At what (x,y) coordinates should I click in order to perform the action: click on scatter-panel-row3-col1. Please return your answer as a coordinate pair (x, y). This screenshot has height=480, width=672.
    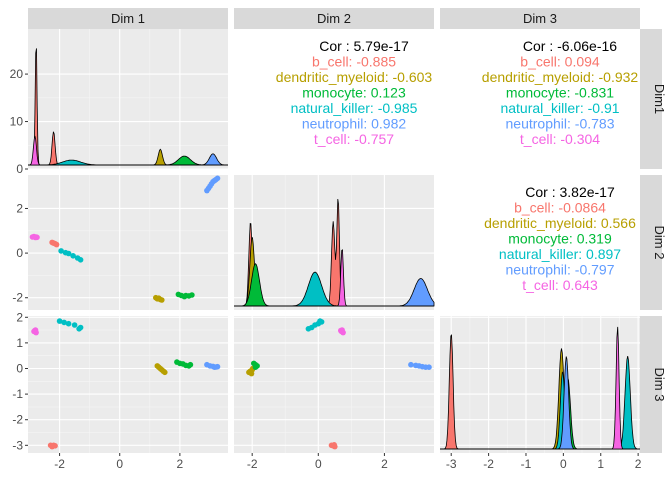
    Looking at the image, I should click on (126, 384).